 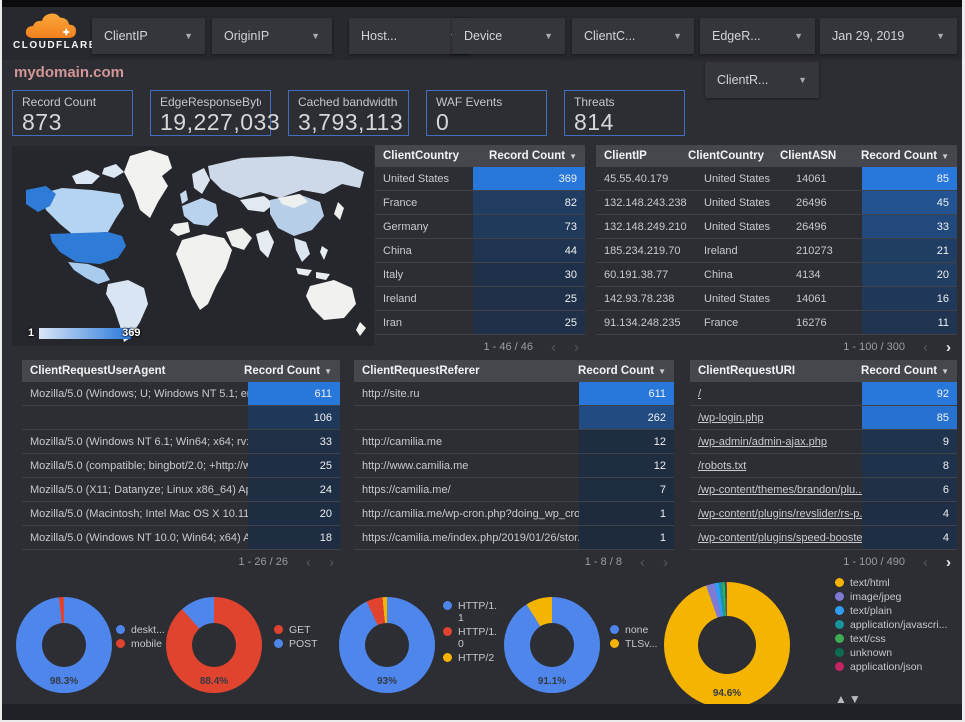 What do you see at coordinates (552, 645) in the screenshot?
I see `donut-tls-version: 91.1%` at bounding box center [552, 645].